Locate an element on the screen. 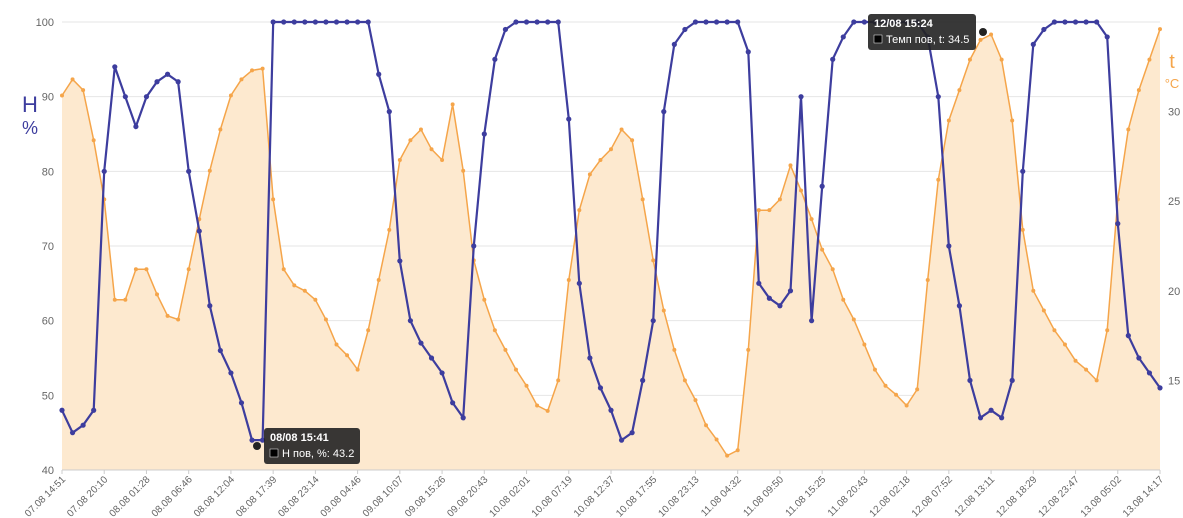 This screenshot has height=518, width=1183. y2-tick-label: 20 is located at coordinates (1174, 292).